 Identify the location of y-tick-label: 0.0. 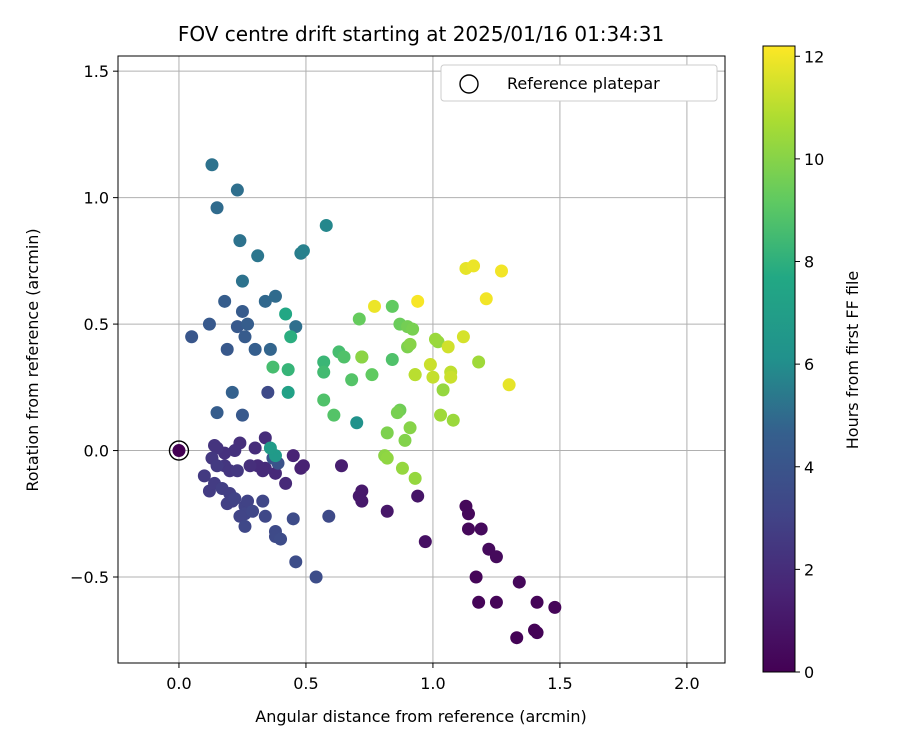
(96, 451).